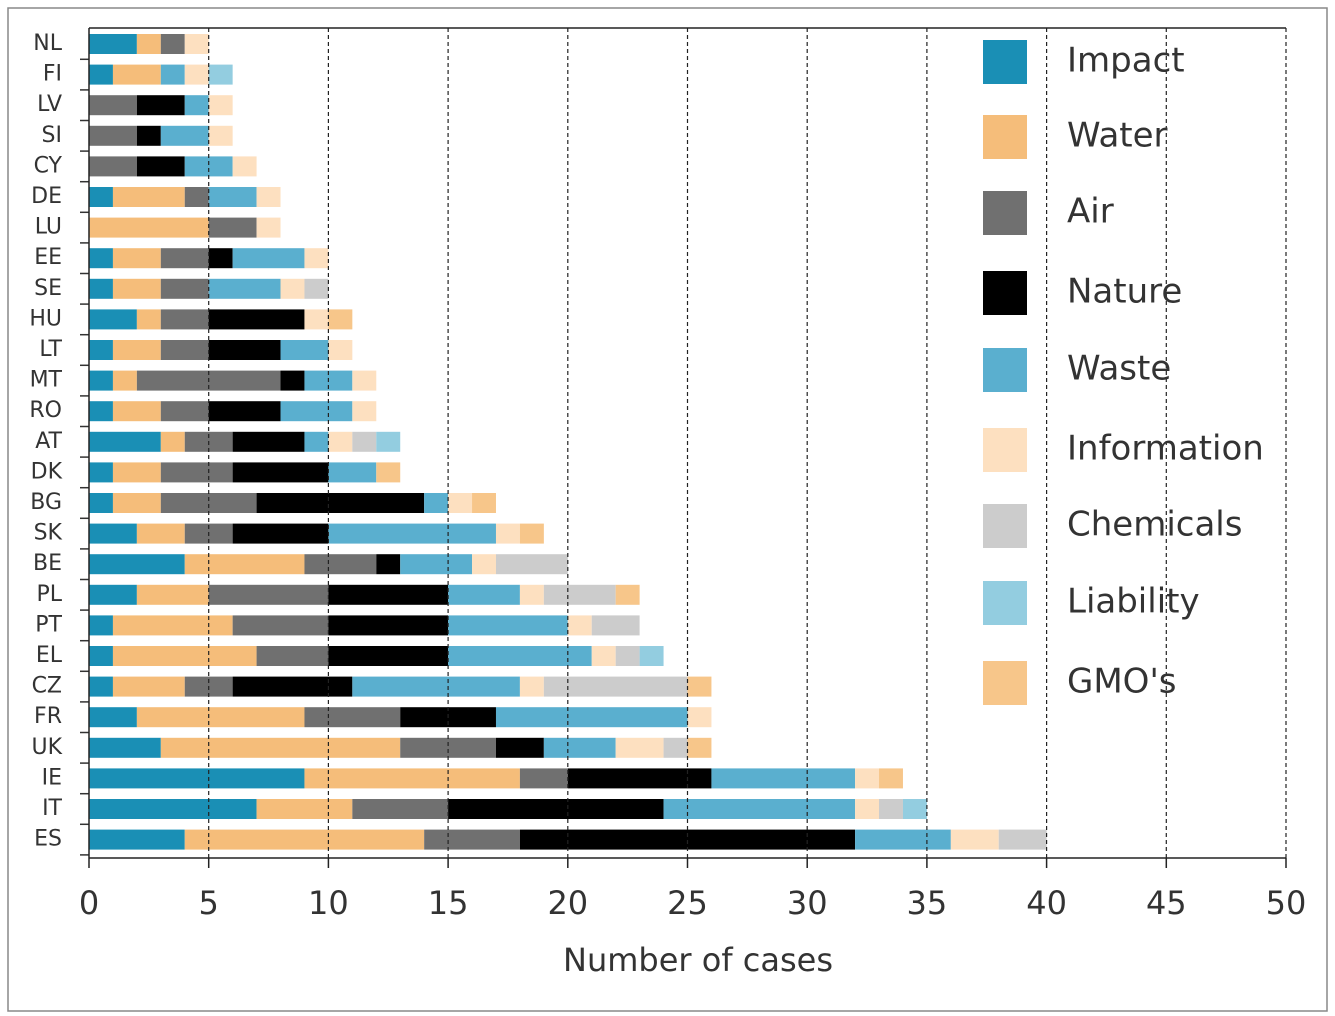 The image size is (1335, 1016). What do you see at coordinates (1119, 369) in the screenshot?
I see `legend-label: Waste` at bounding box center [1119, 369].